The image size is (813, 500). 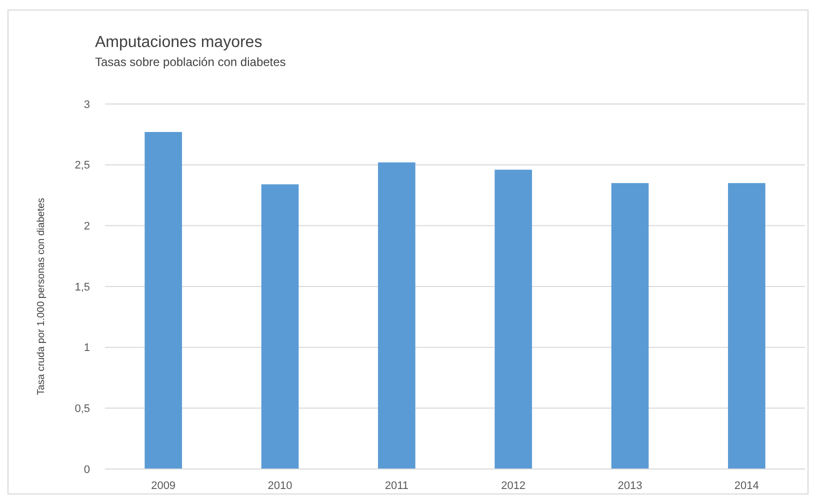 I want to click on y-tick-label: 2, so click(x=87, y=226).